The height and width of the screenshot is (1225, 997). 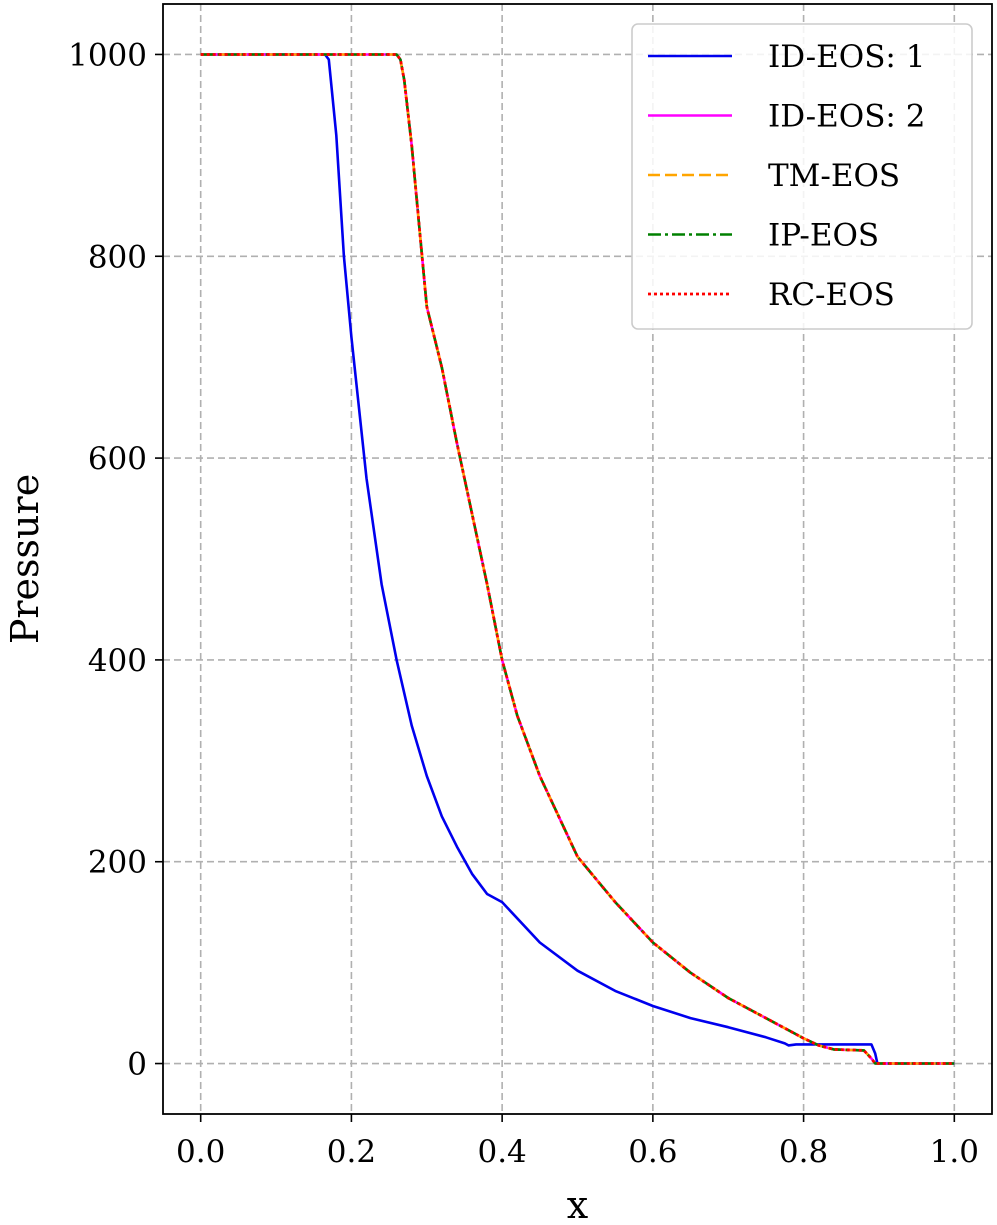 I want to click on legend-label: ID-EOS: 2, so click(x=846, y=117).